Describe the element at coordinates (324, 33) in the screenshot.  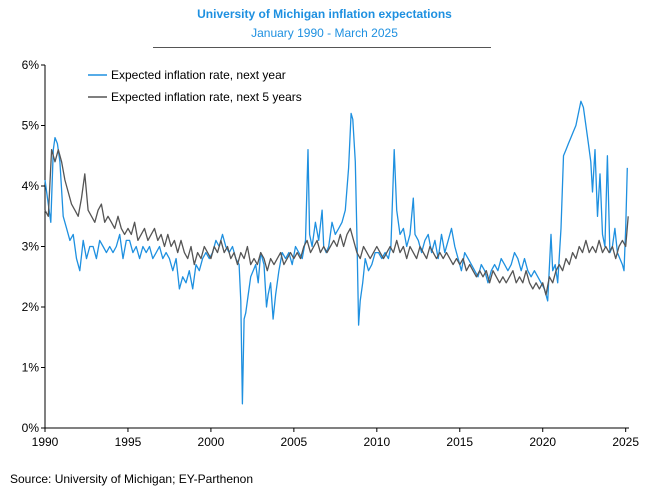
I see `chart-subtitle: January 1990 - March 2025` at that location.